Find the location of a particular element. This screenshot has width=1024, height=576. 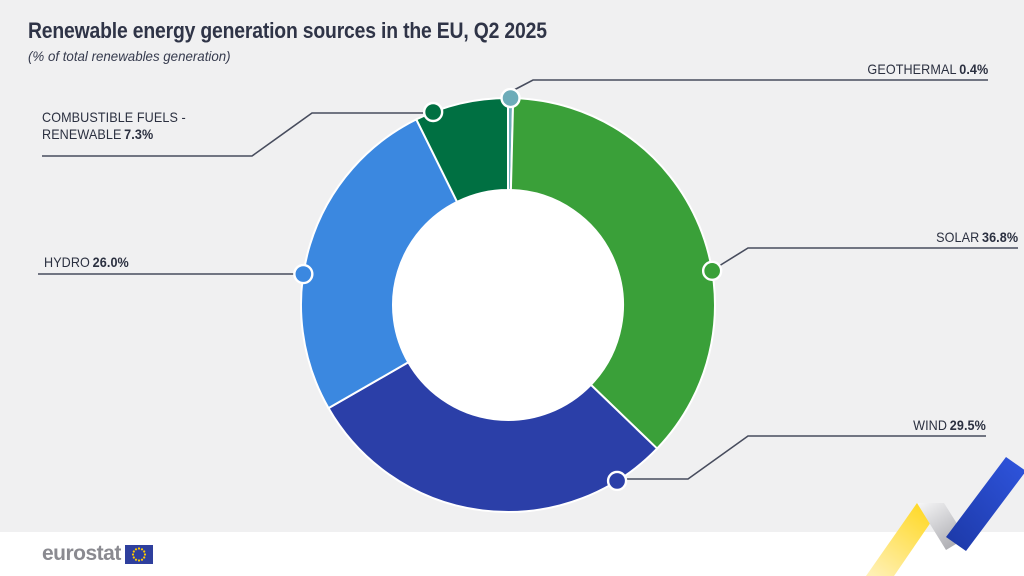

leader-wind is located at coordinates (805, 457).